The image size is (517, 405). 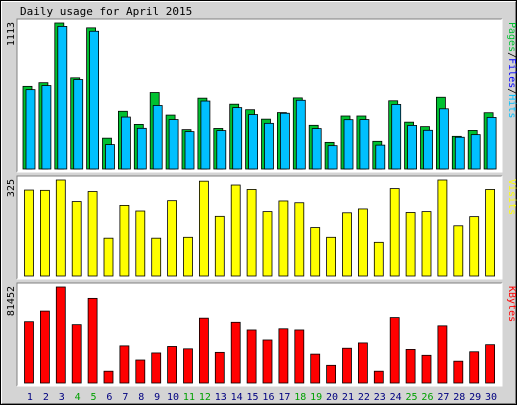 I want to click on x-tick-label: 28, so click(x=459, y=397).